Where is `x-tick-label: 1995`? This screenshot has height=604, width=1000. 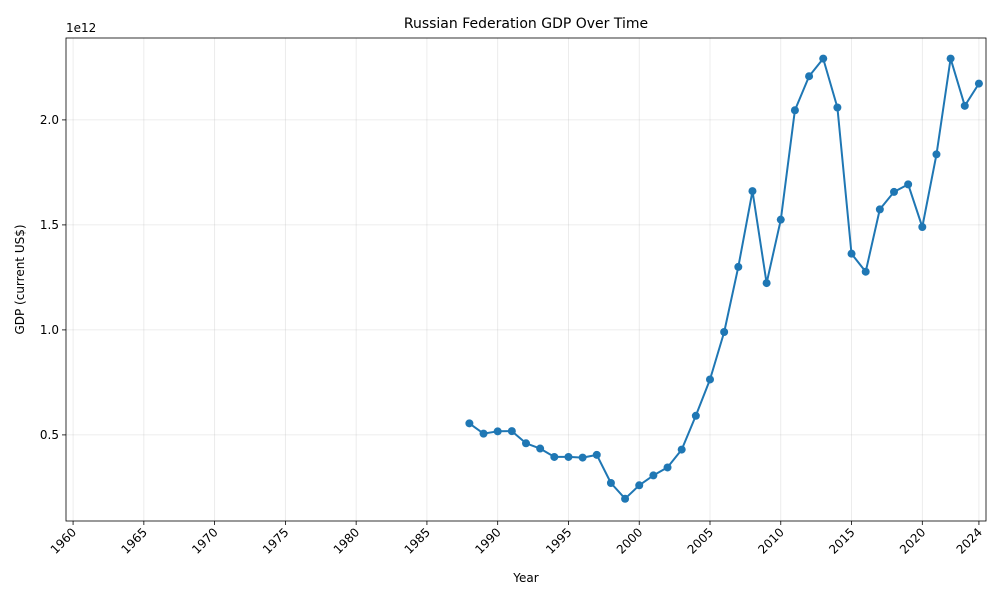
x-tick-label: 1995 is located at coordinates (558, 540).